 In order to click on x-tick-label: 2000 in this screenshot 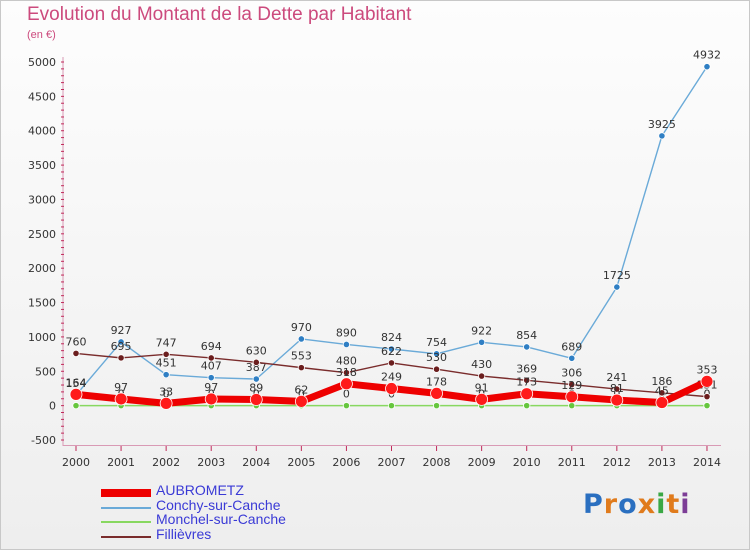, I will do `click(76, 462)`.